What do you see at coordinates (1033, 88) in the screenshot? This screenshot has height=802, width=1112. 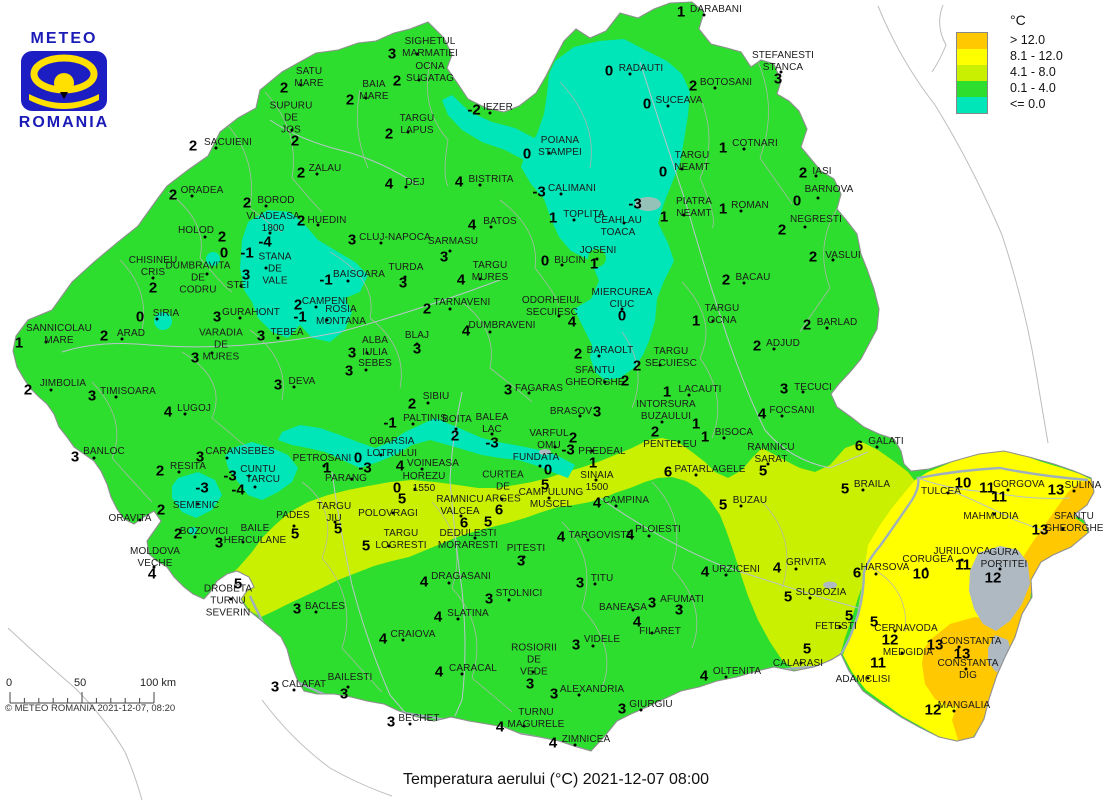 I see `legend-label: 0.1 - 4.0` at bounding box center [1033, 88].